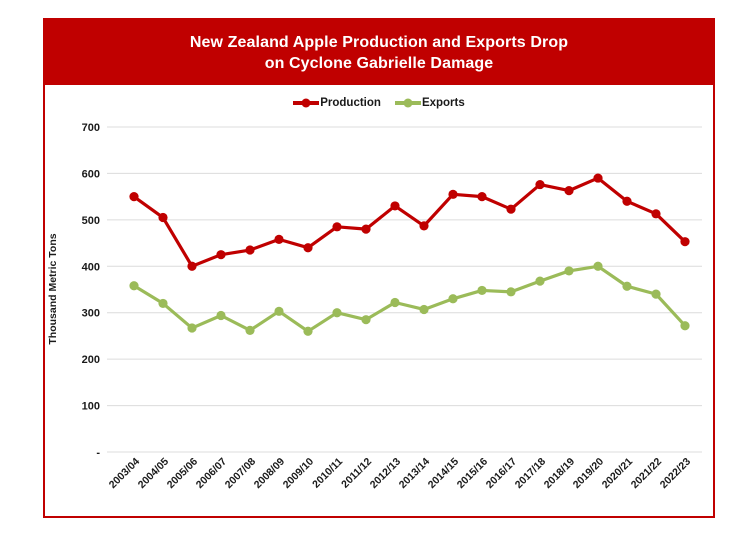  What do you see at coordinates (472, 473) in the screenshot?
I see `x-tick-label: 2015/16` at bounding box center [472, 473].